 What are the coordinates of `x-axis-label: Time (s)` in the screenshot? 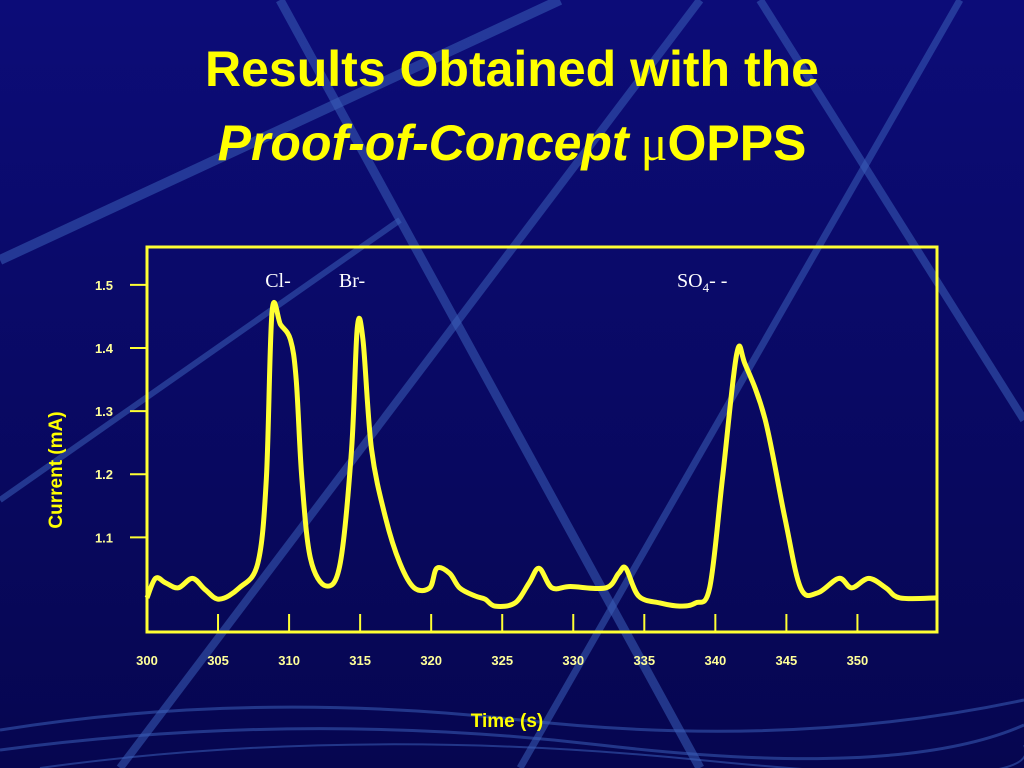 It's located at (507, 721).